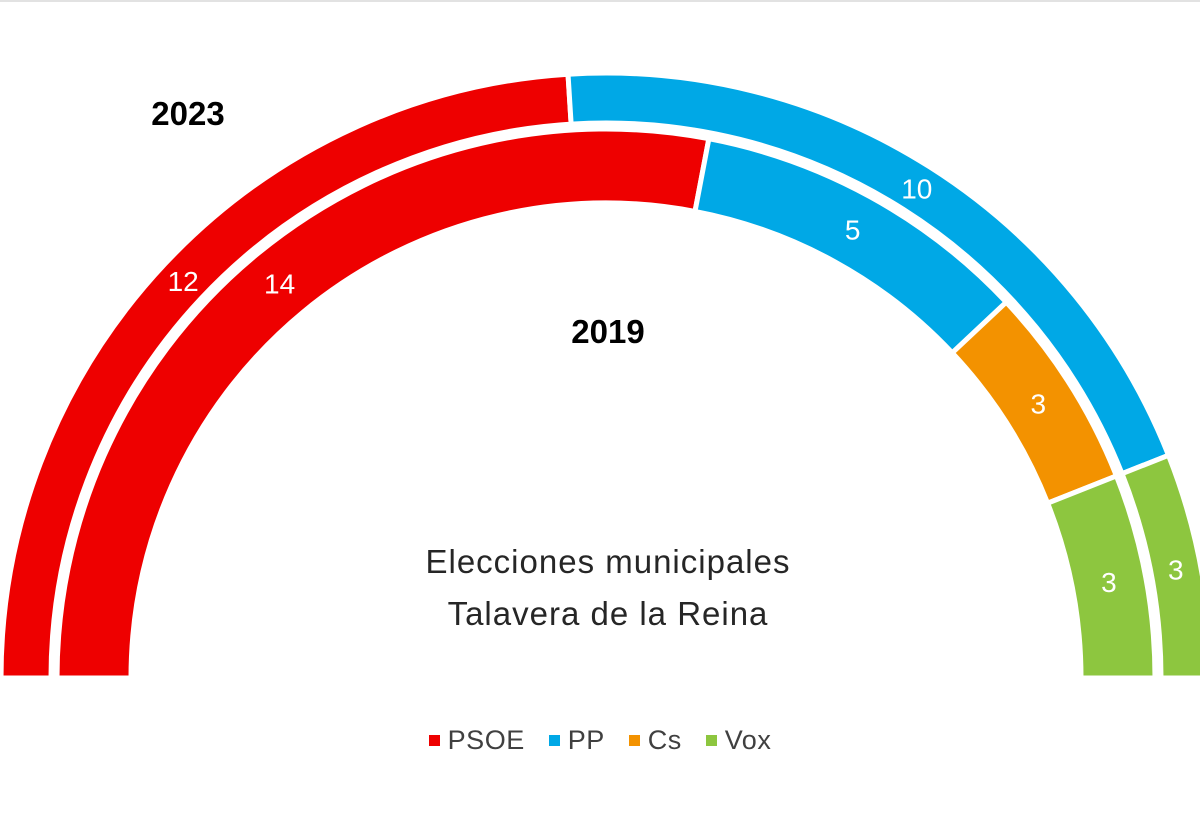 The width and height of the screenshot is (1200, 840). Describe the element at coordinates (1159, 566) in the screenshot. I see `arc-2023-vox` at that location.